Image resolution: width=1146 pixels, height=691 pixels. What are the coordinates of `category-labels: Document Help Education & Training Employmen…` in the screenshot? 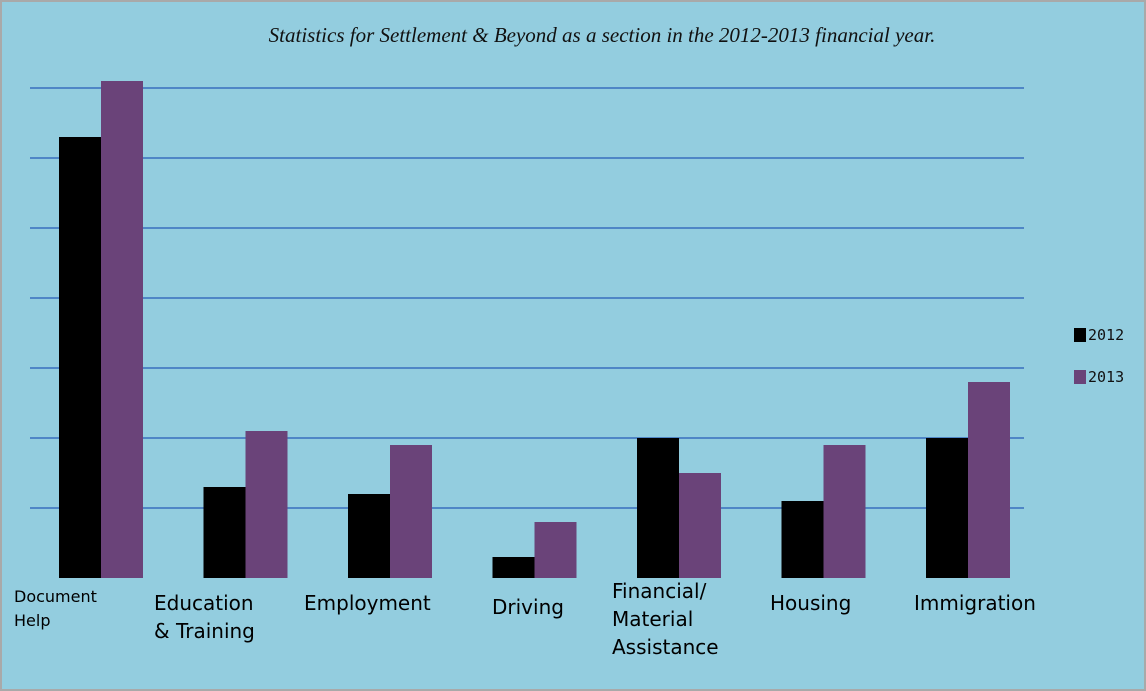 It's located at (525, 619).